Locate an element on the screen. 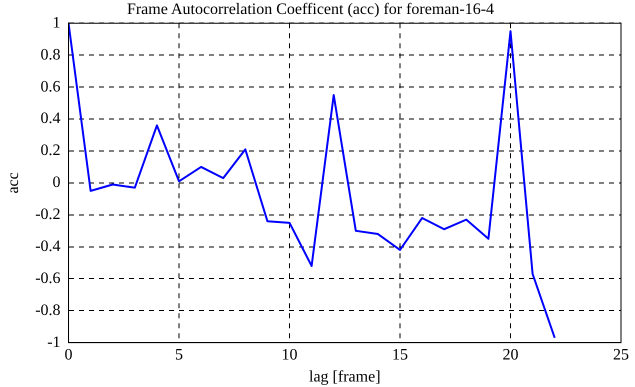 This screenshot has width=635, height=387. x-tick-label: 0 is located at coordinates (68, 355).